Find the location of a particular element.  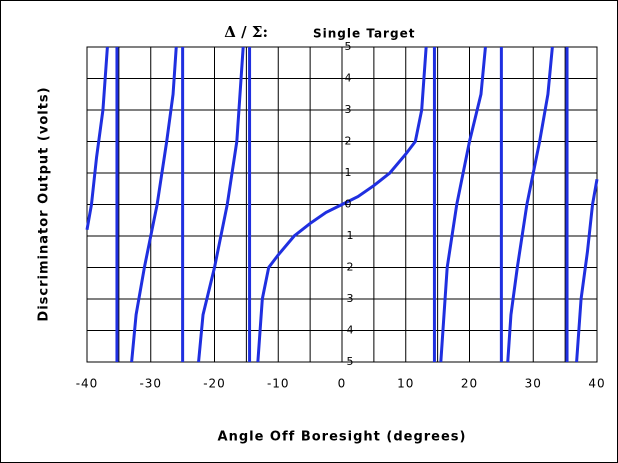

y-tick-label: 5 is located at coordinates (348, 46).